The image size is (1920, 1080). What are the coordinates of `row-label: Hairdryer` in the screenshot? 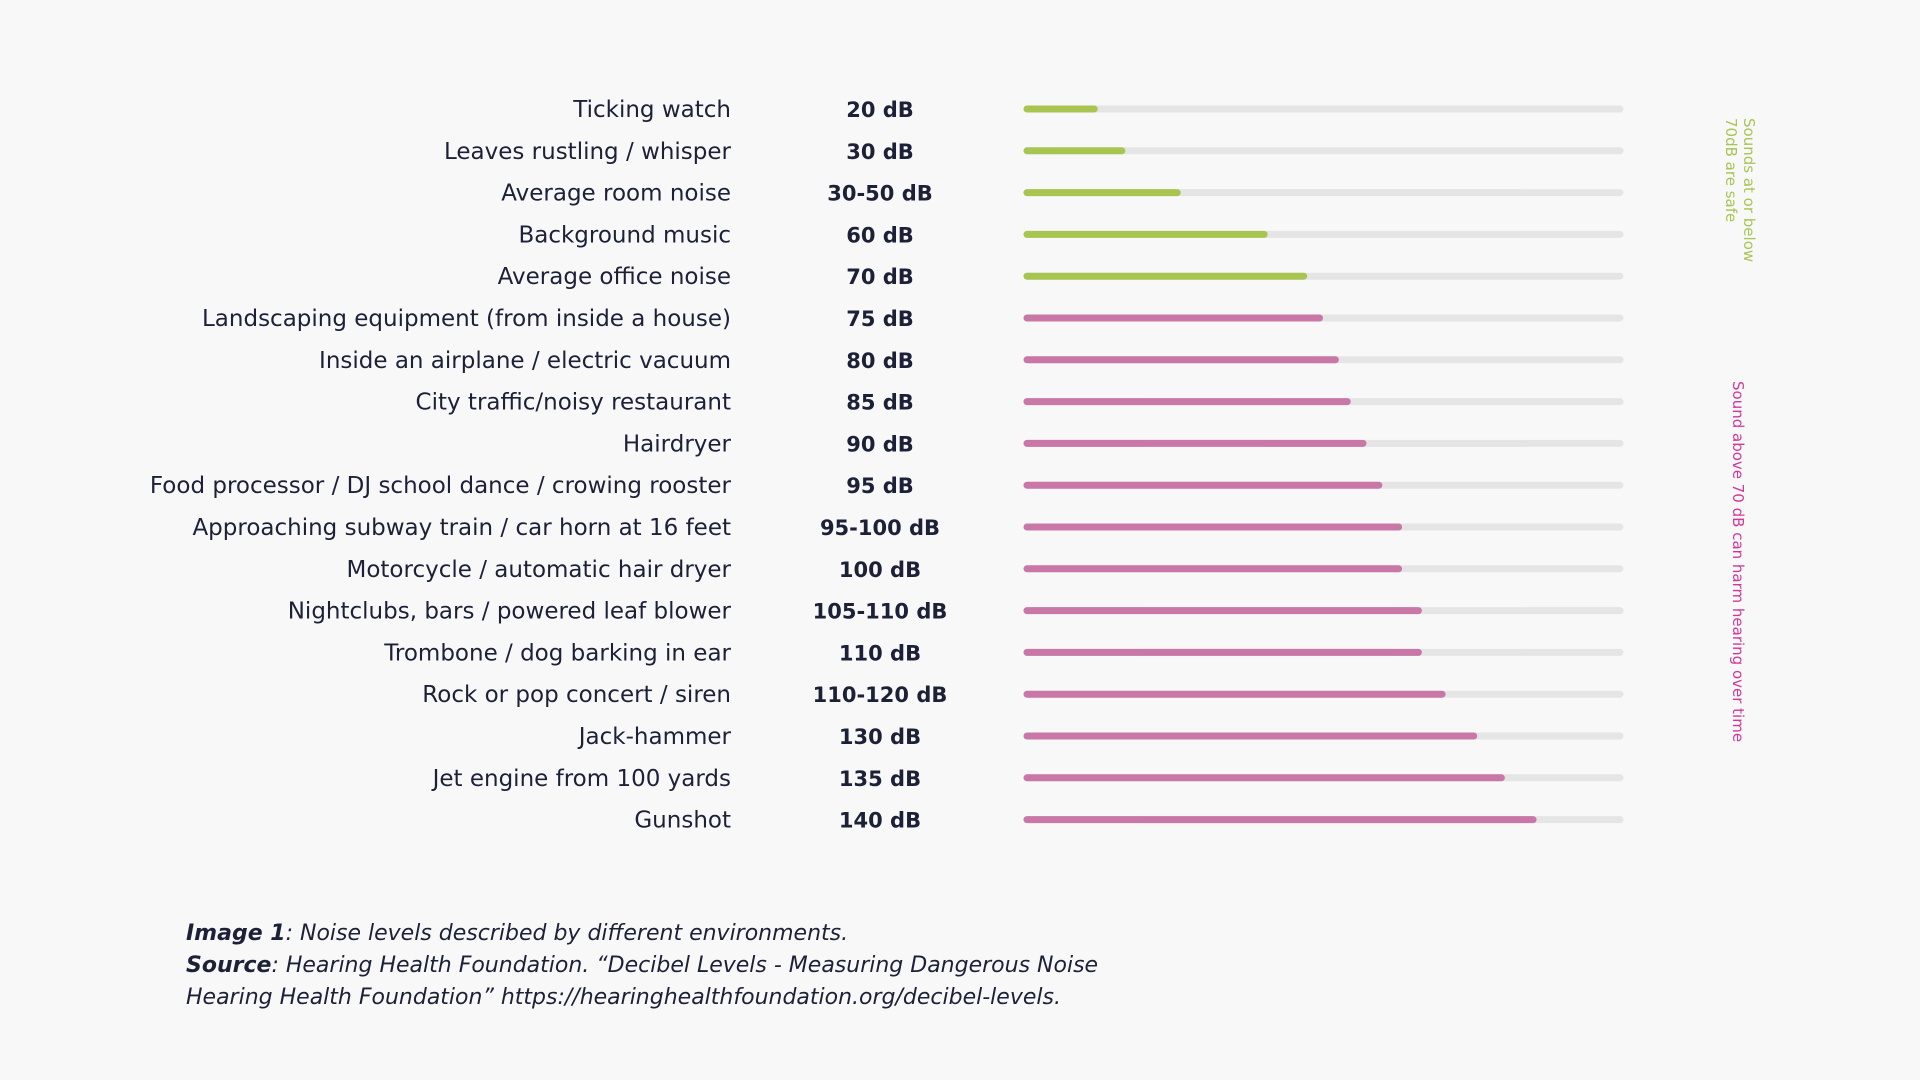 It's located at (677, 444).